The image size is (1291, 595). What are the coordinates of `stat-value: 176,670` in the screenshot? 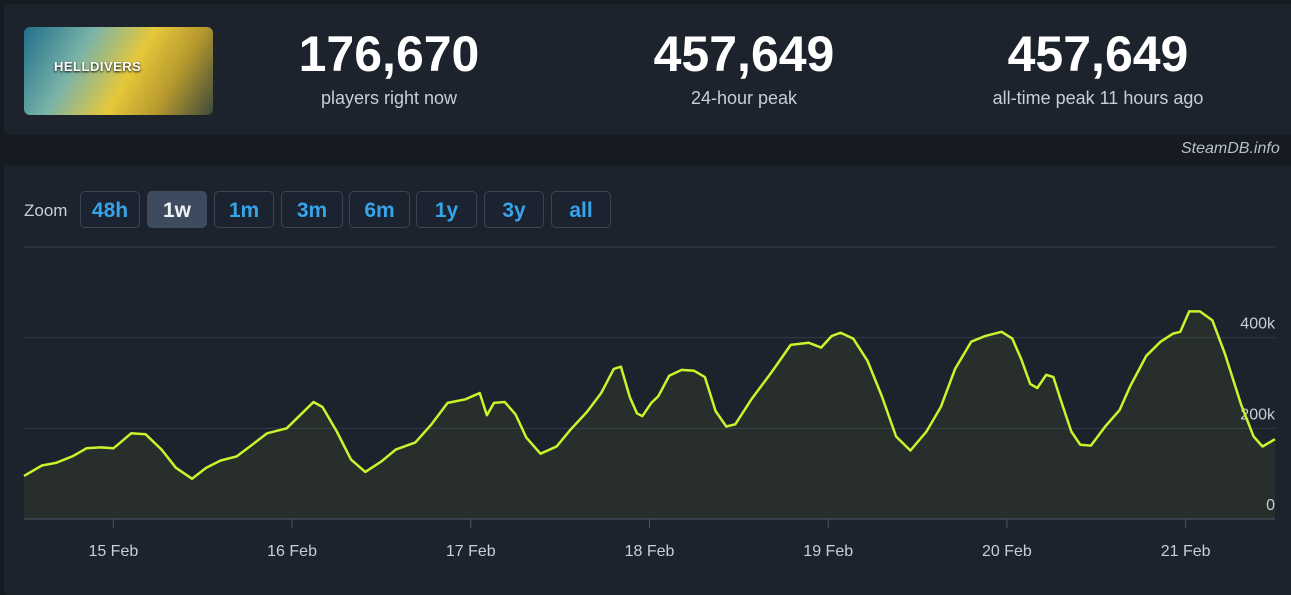 It's located at (389, 54).